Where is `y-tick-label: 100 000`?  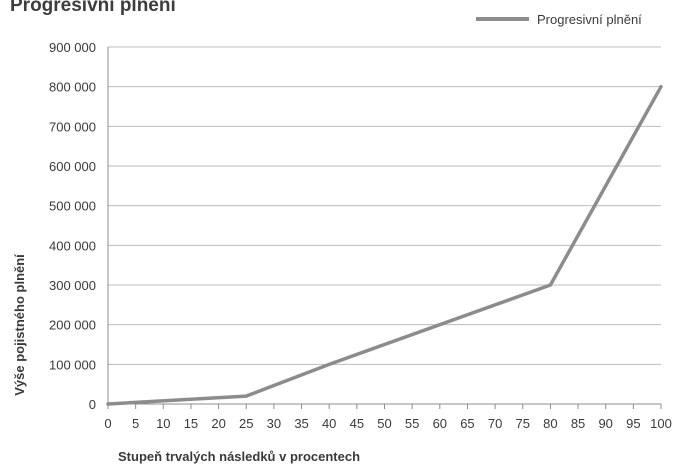 y-tick-label: 100 000 is located at coordinates (72, 364).